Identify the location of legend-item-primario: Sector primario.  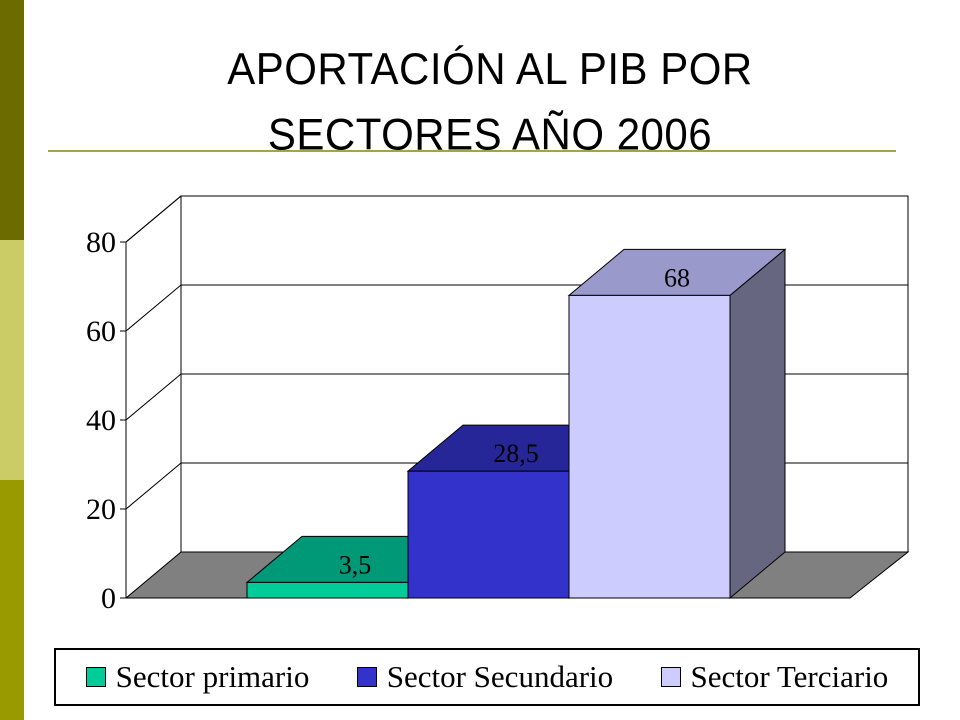
(197, 677).